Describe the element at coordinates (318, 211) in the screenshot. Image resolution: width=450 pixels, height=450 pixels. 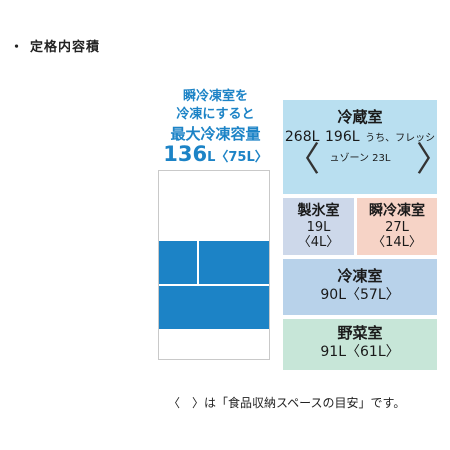
I see `ice-name: 製氷室` at that location.